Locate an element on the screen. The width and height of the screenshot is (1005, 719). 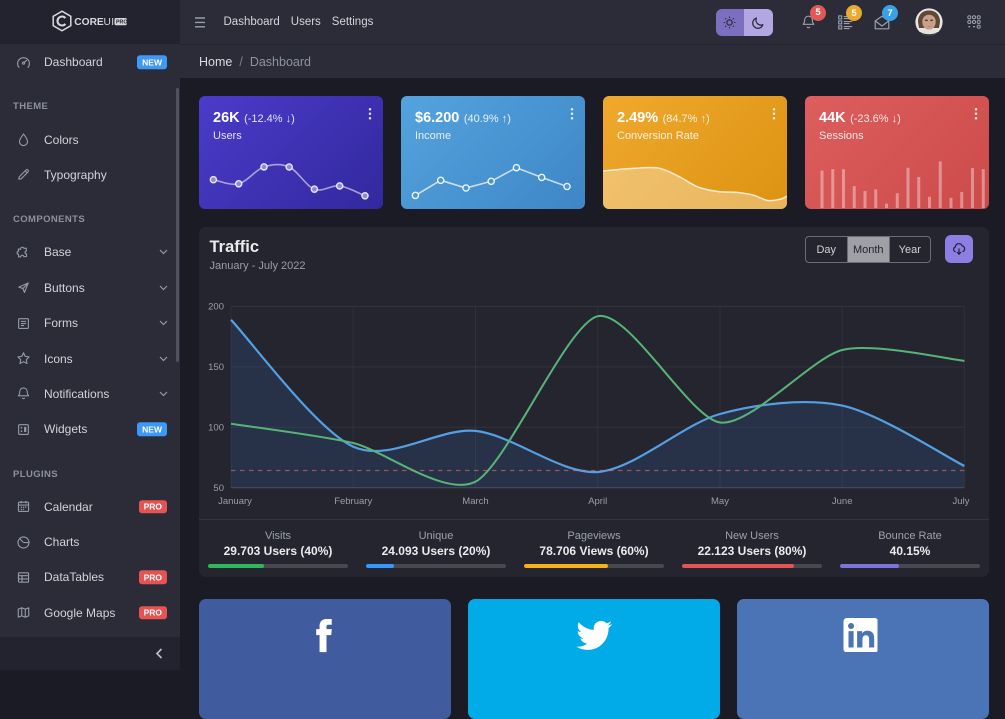
svg-text: February is located at coordinates (353, 501).